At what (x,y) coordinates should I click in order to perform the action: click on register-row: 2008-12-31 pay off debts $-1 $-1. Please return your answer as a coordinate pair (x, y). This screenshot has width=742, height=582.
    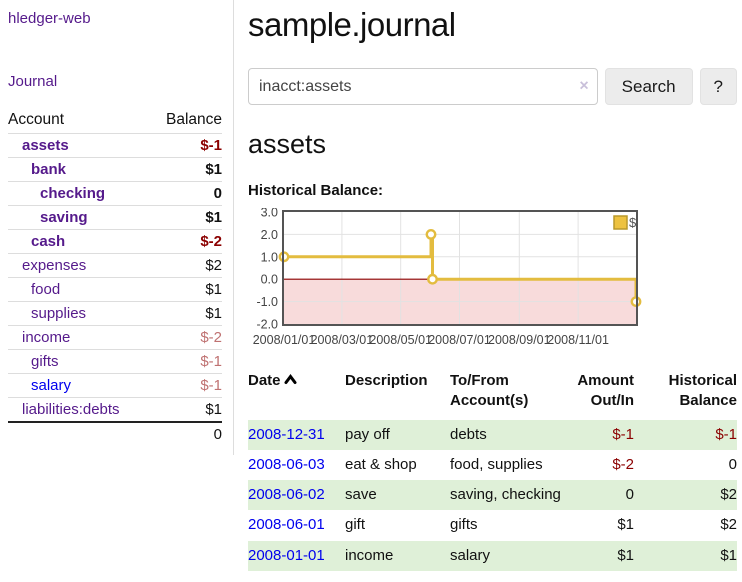
    Looking at the image, I should click on (492, 434).